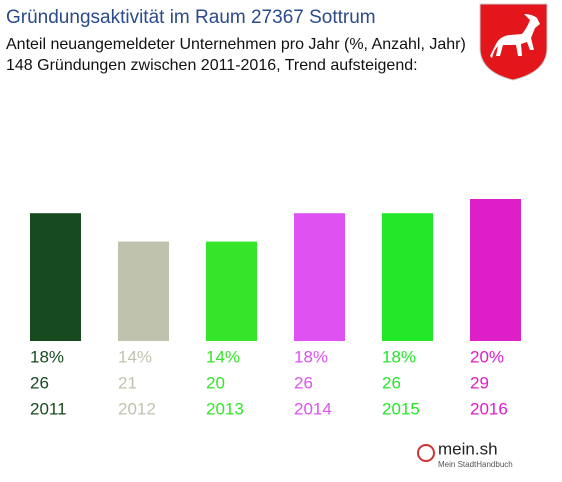 This screenshot has width=562, height=482. Describe the element at coordinates (215, 382) in the screenshot. I see `count-label: 20` at that location.